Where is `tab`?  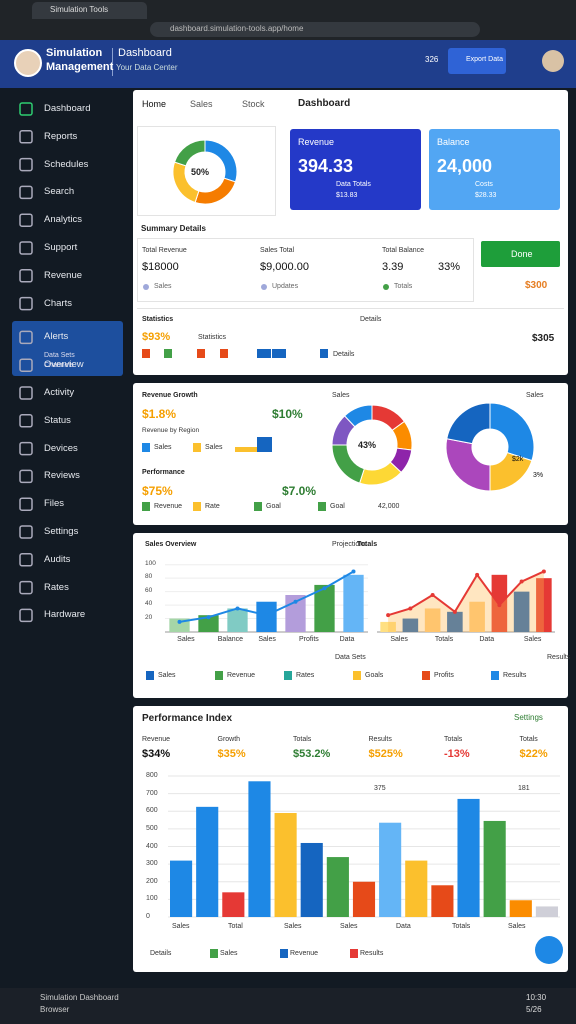
tab is located at coordinates (89, 10).